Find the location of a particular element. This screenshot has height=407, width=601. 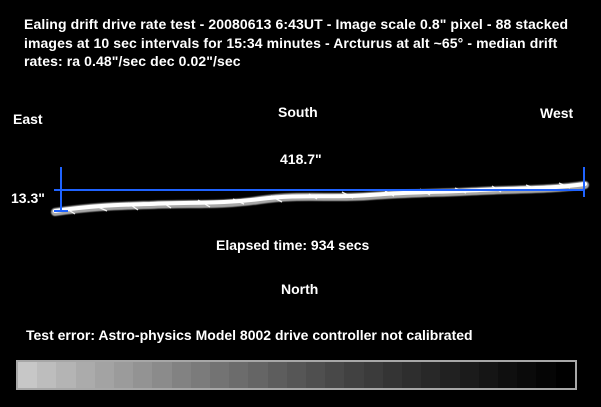

south-label: South is located at coordinates (298, 112).